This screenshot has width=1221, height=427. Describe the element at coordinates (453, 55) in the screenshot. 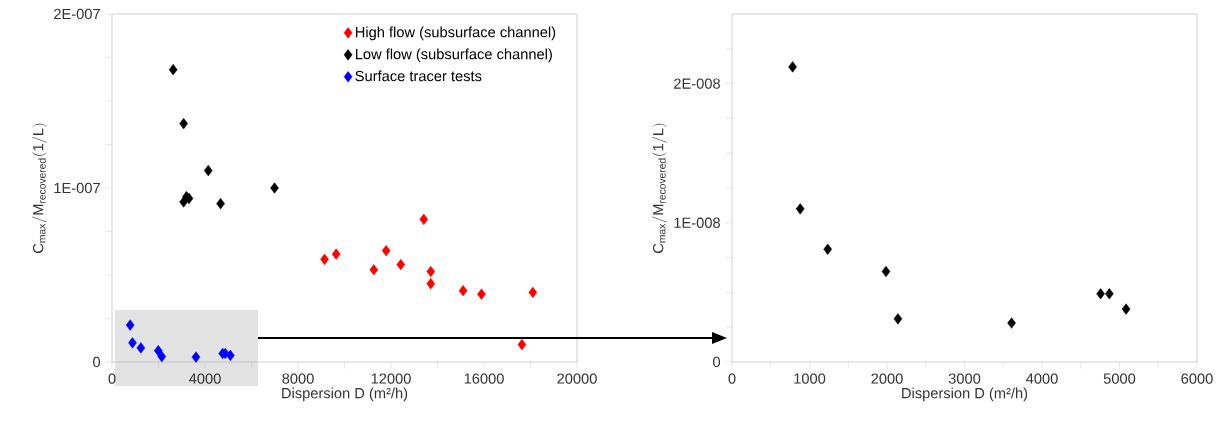

I see `legend-label: Low flow (subsurface channel)` at that location.